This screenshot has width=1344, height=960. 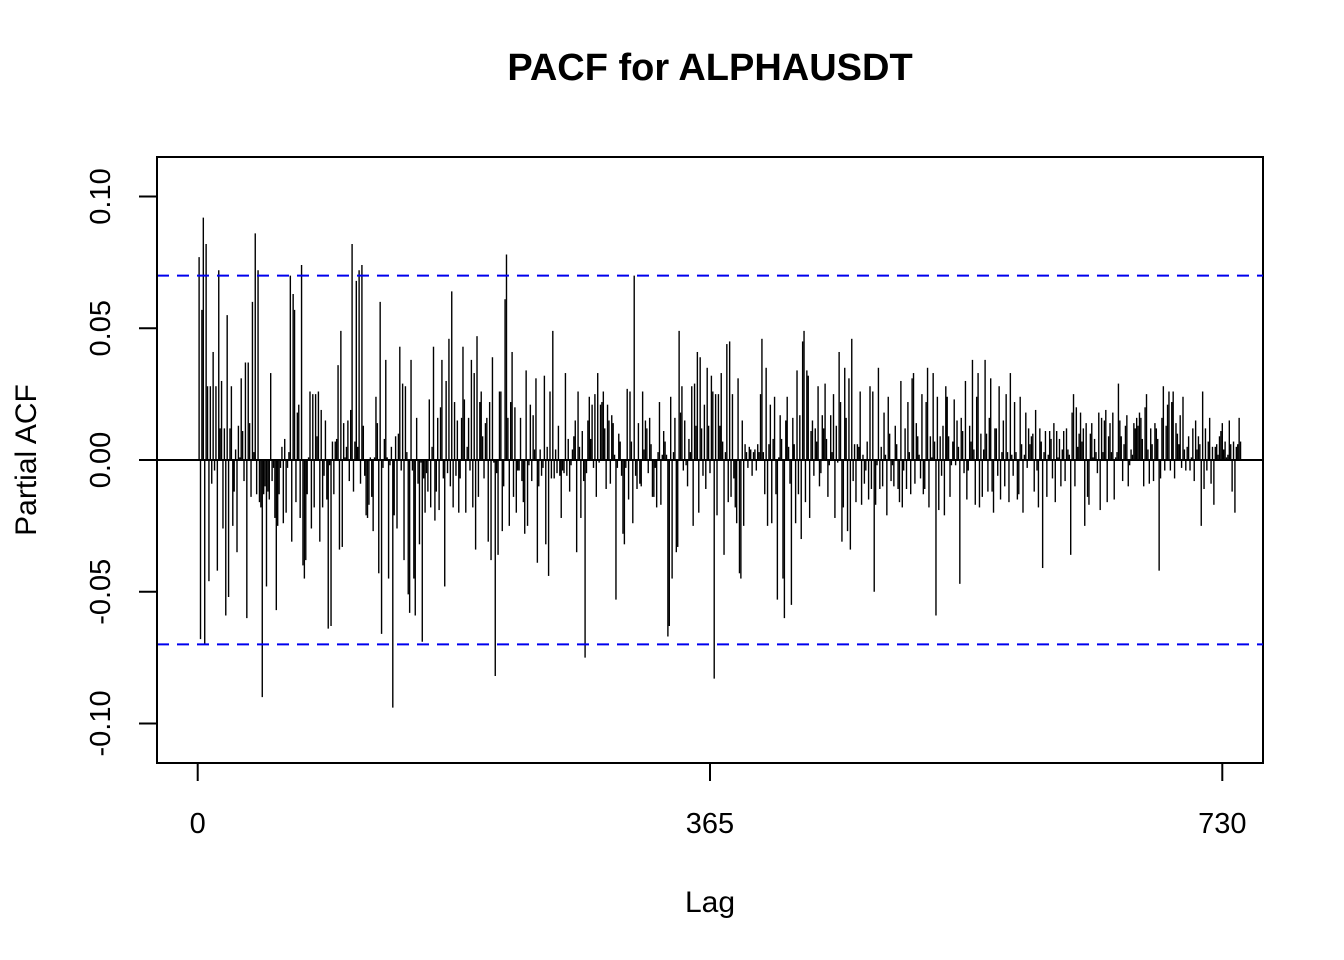 I want to click on y-tick-label: 0.05, so click(x=101, y=328).